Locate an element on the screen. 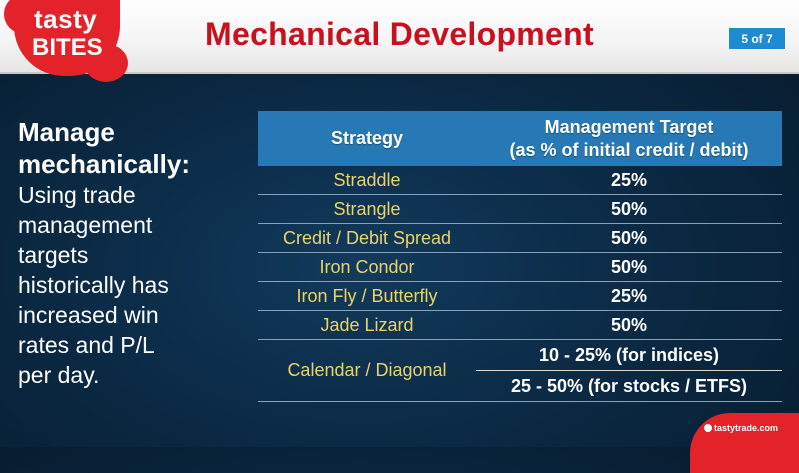 The height and width of the screenshot is (473, 799). strategy-cell: Straddle is located at coordinates (367, 180).